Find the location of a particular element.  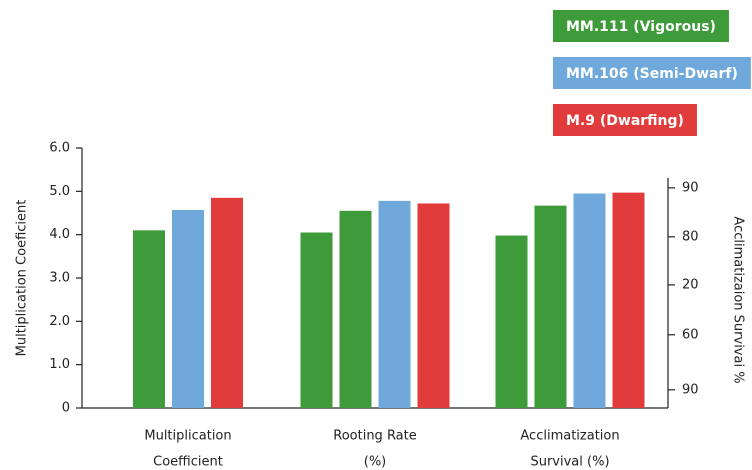

y-tick-label: 4.0 is located at coordinates (59, 234).